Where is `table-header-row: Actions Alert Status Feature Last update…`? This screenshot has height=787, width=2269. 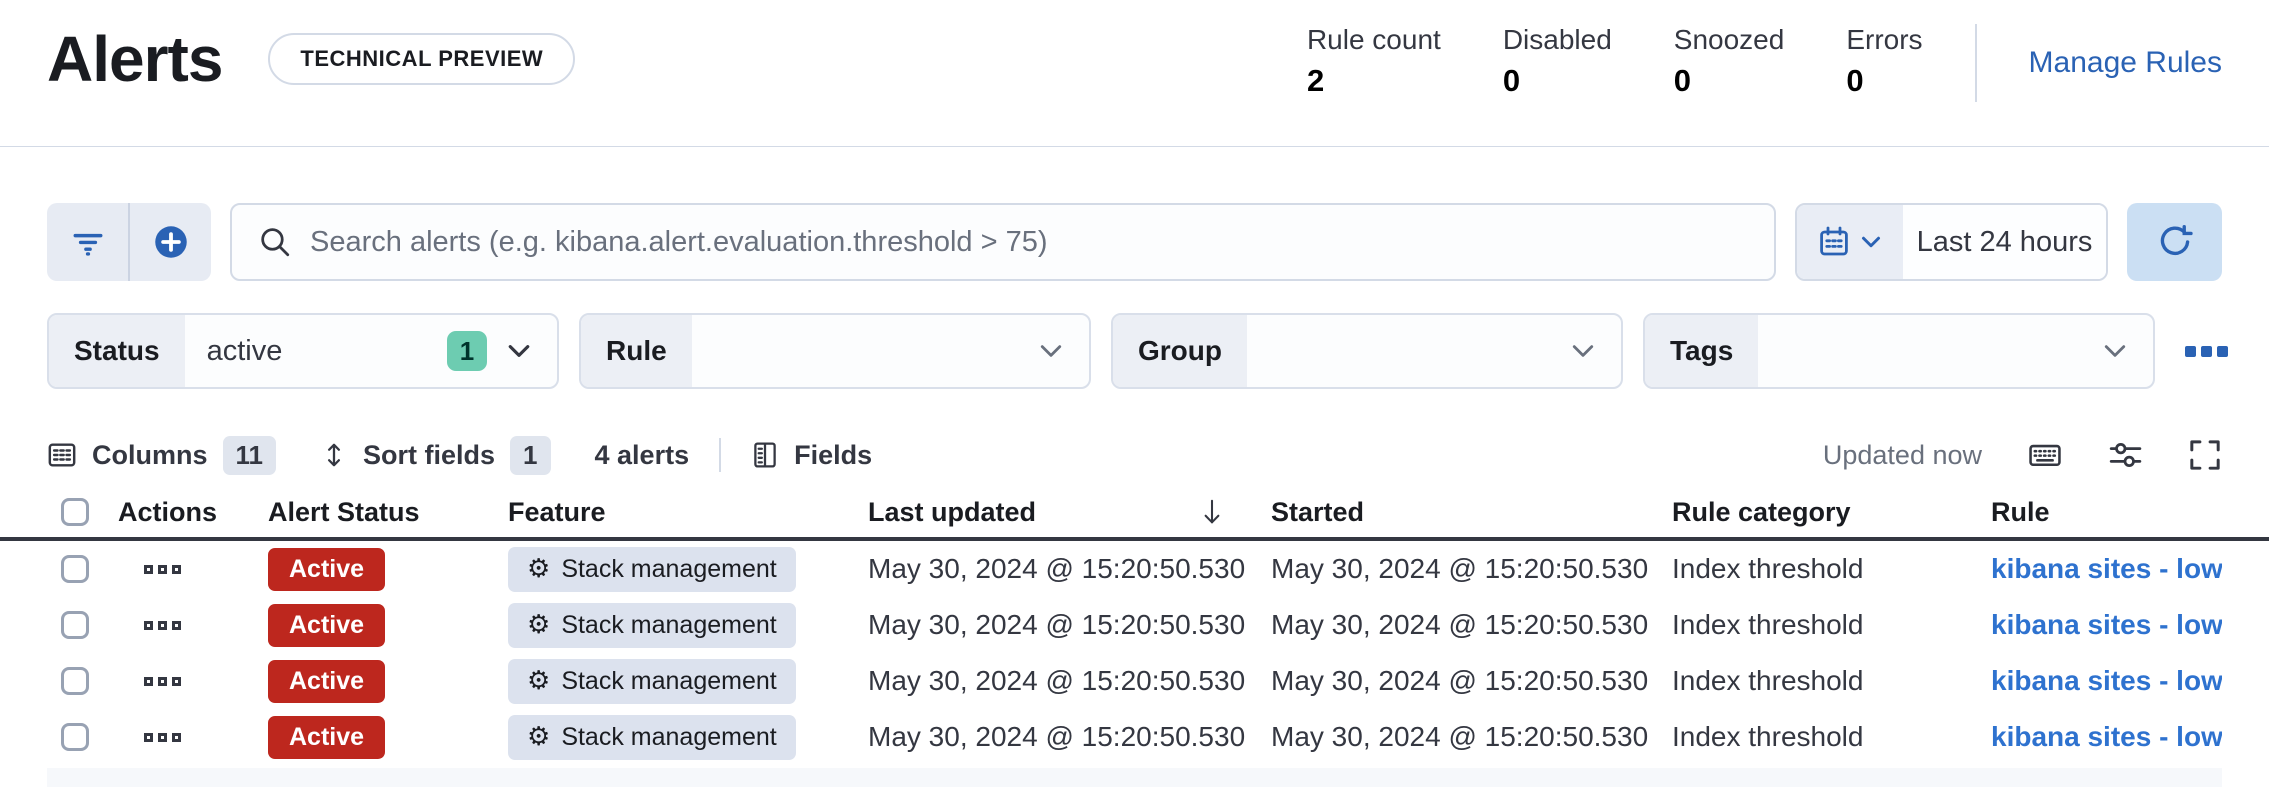
table-header-row: Actions Alert Status Feature Last update… is located at coordinates (1134, 514).